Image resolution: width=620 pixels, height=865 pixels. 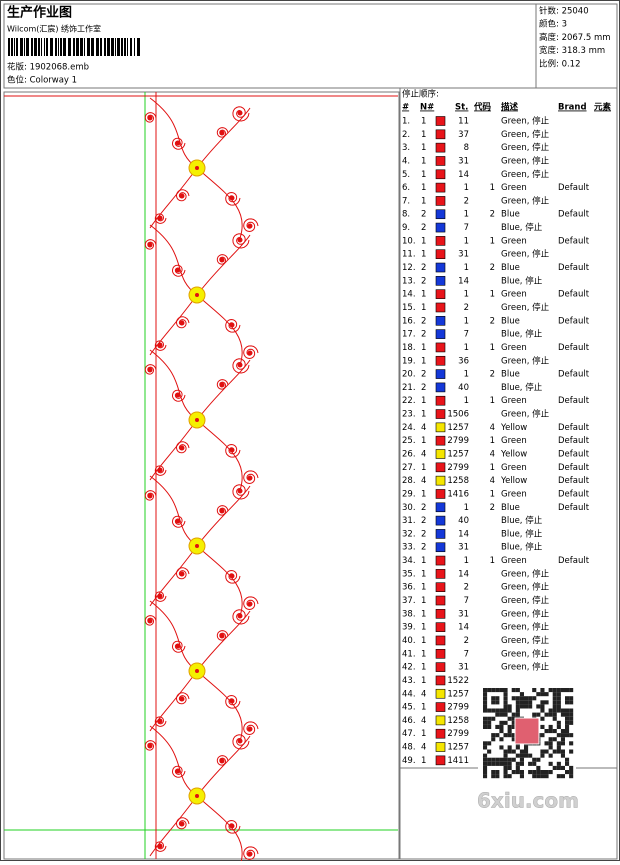 What do you see at coordinates (406, 175) in the screenshot?
I see `row-number: 5.` at bounding box center [406, 175].